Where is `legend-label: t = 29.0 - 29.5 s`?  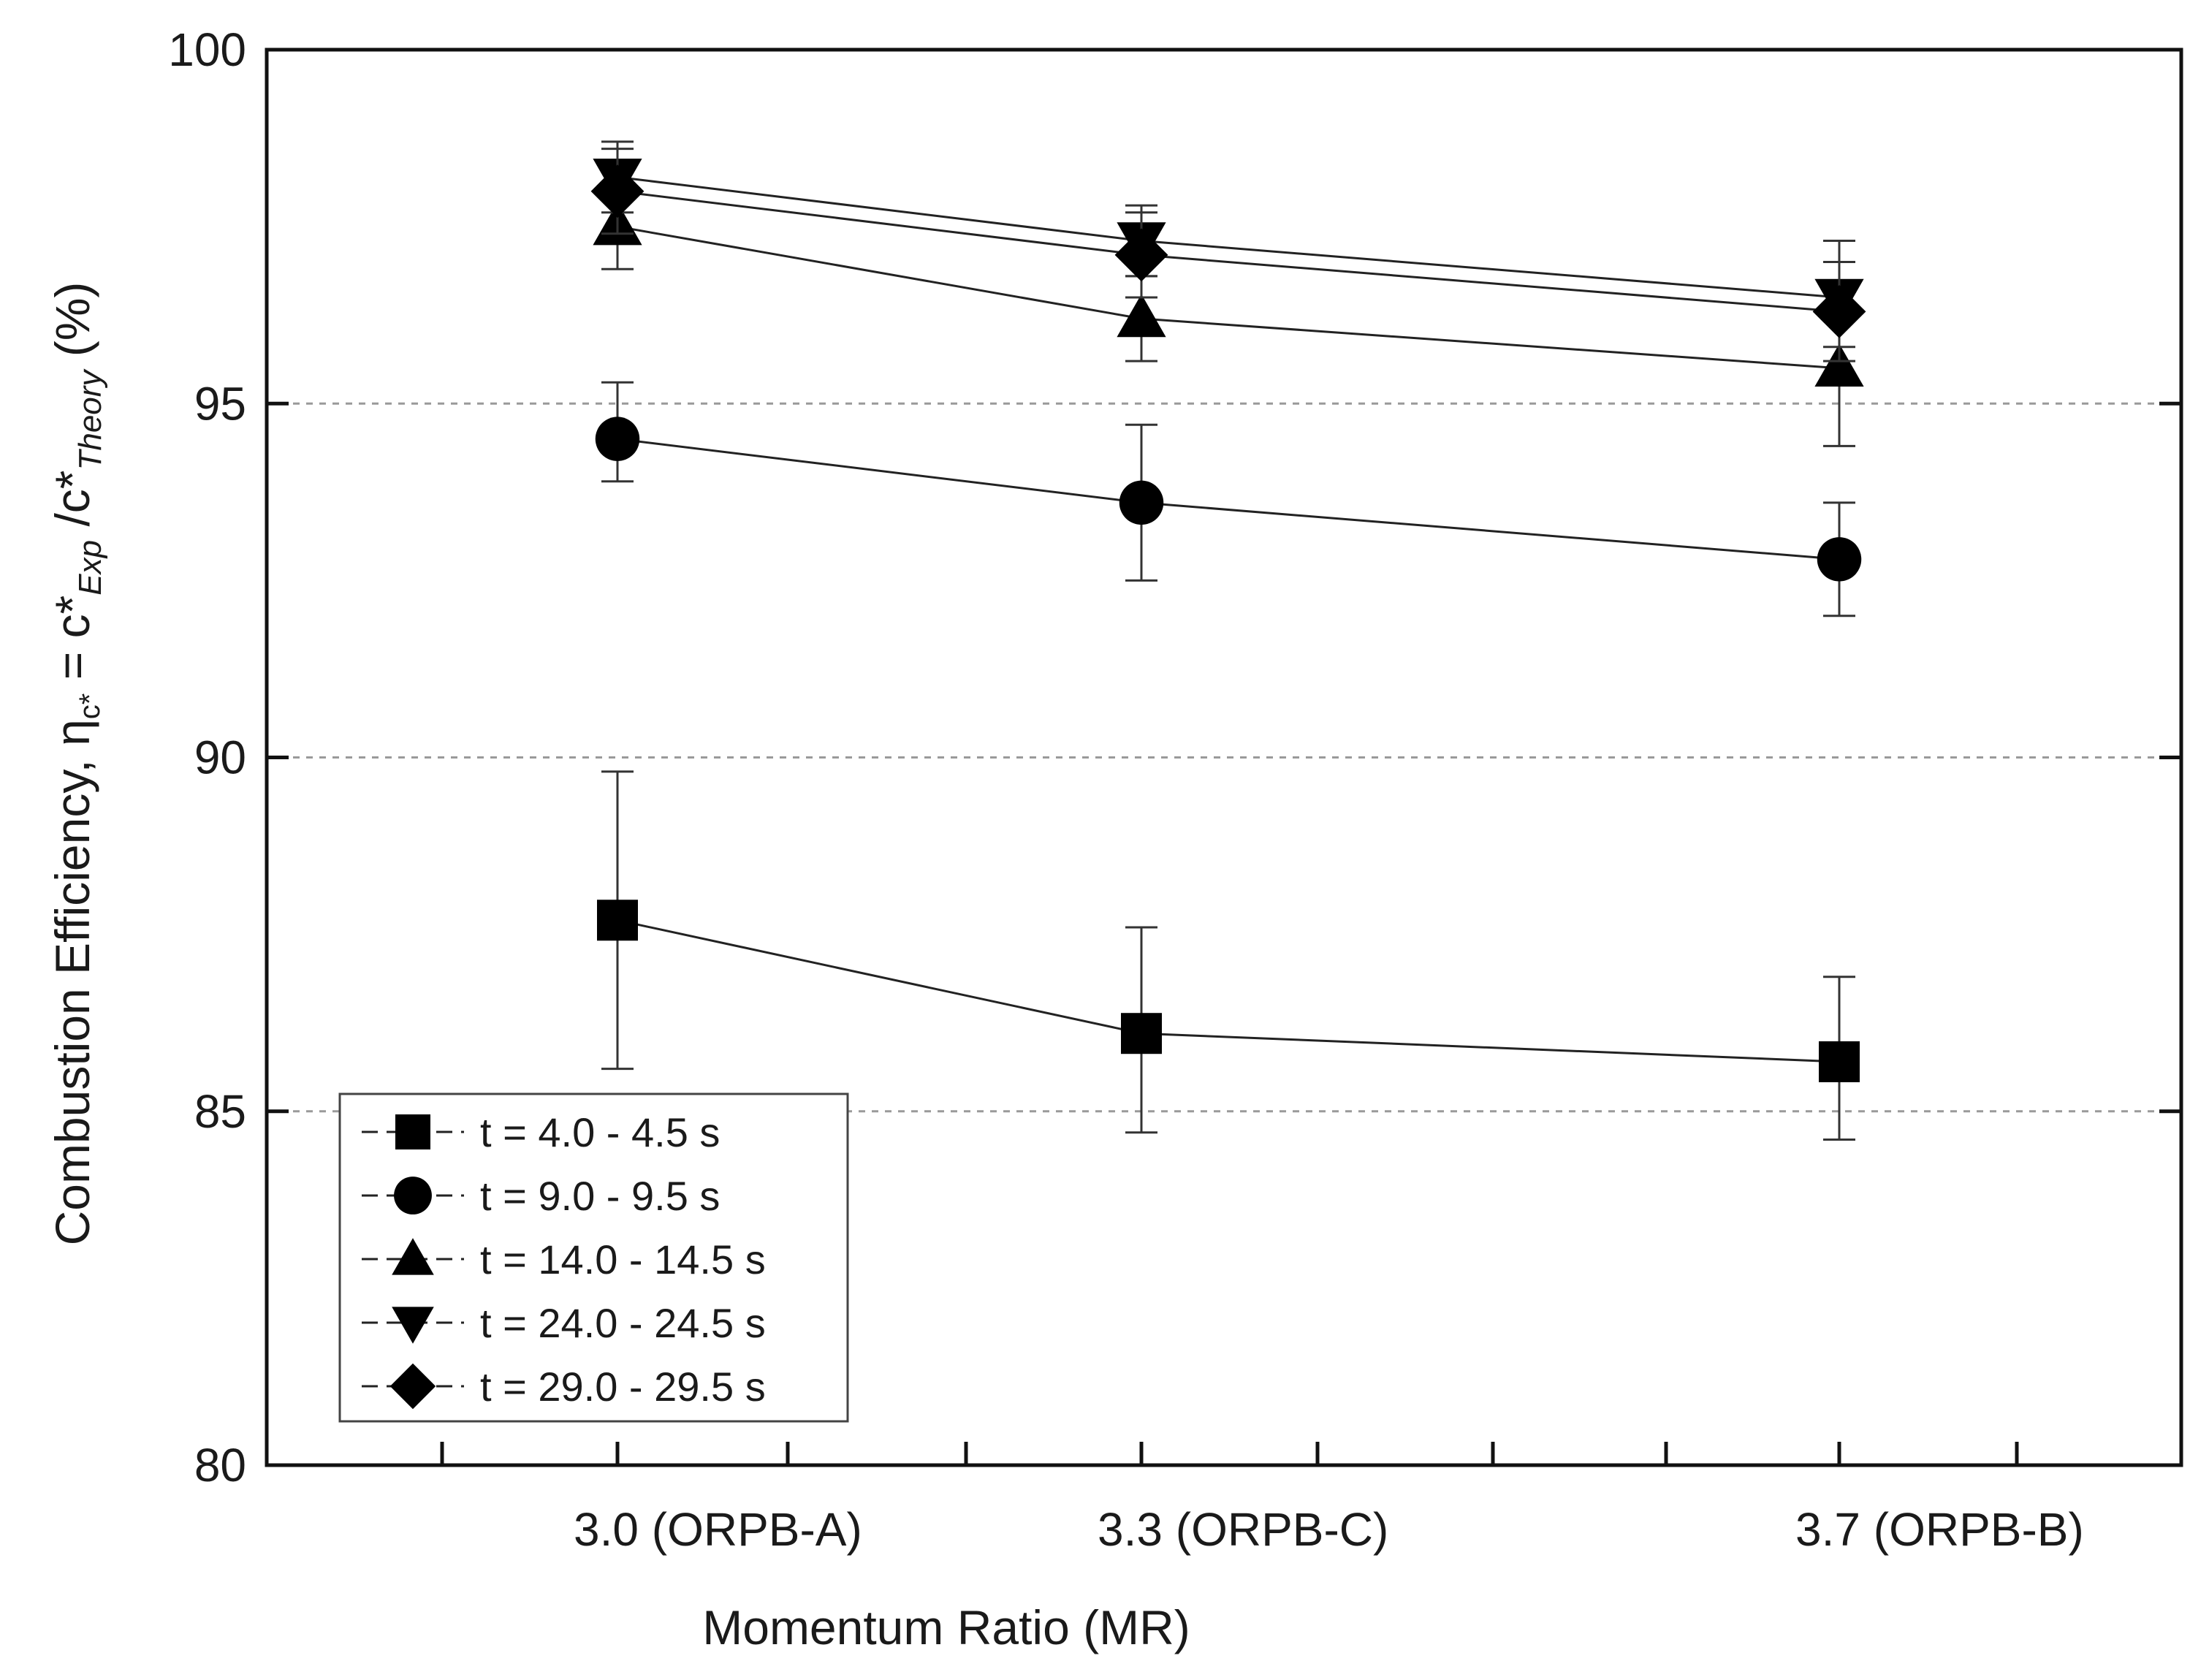 legend-label: t = 29.0 - 29.5 s is located at coordinates (623, 1387).